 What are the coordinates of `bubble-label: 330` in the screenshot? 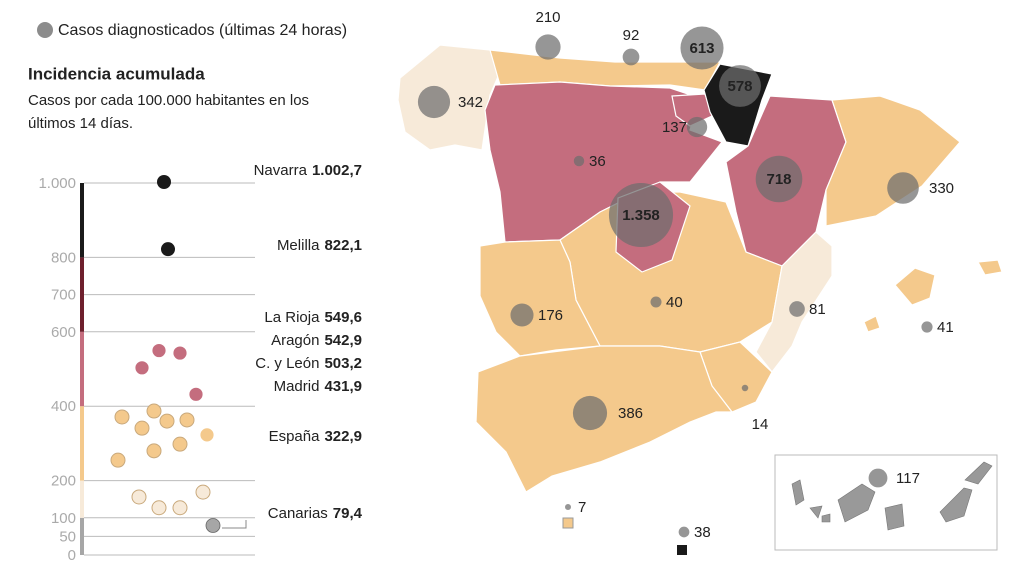 It's located at (941, 188).